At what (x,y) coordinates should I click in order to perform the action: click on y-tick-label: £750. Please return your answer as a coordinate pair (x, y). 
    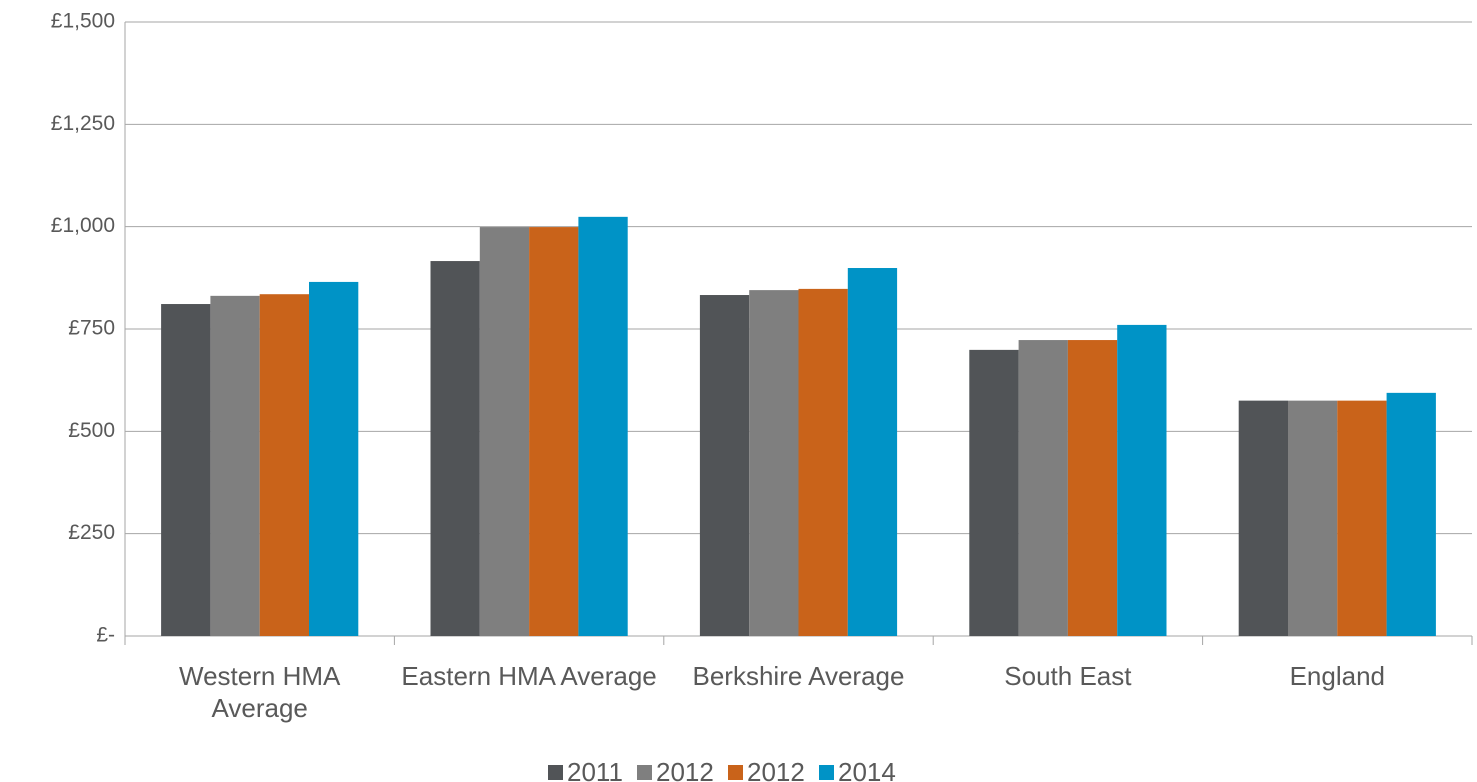
    Looking at the image, I should click on (91, 328).